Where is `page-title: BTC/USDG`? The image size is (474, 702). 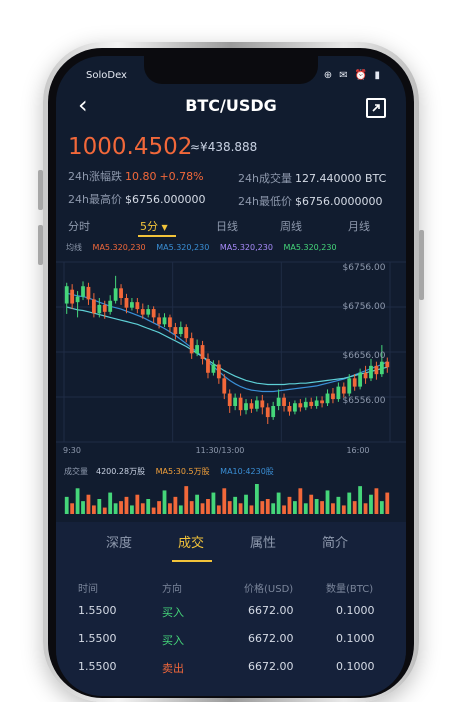 page-title: BTC/USDG is located at coordinates (231, 105).